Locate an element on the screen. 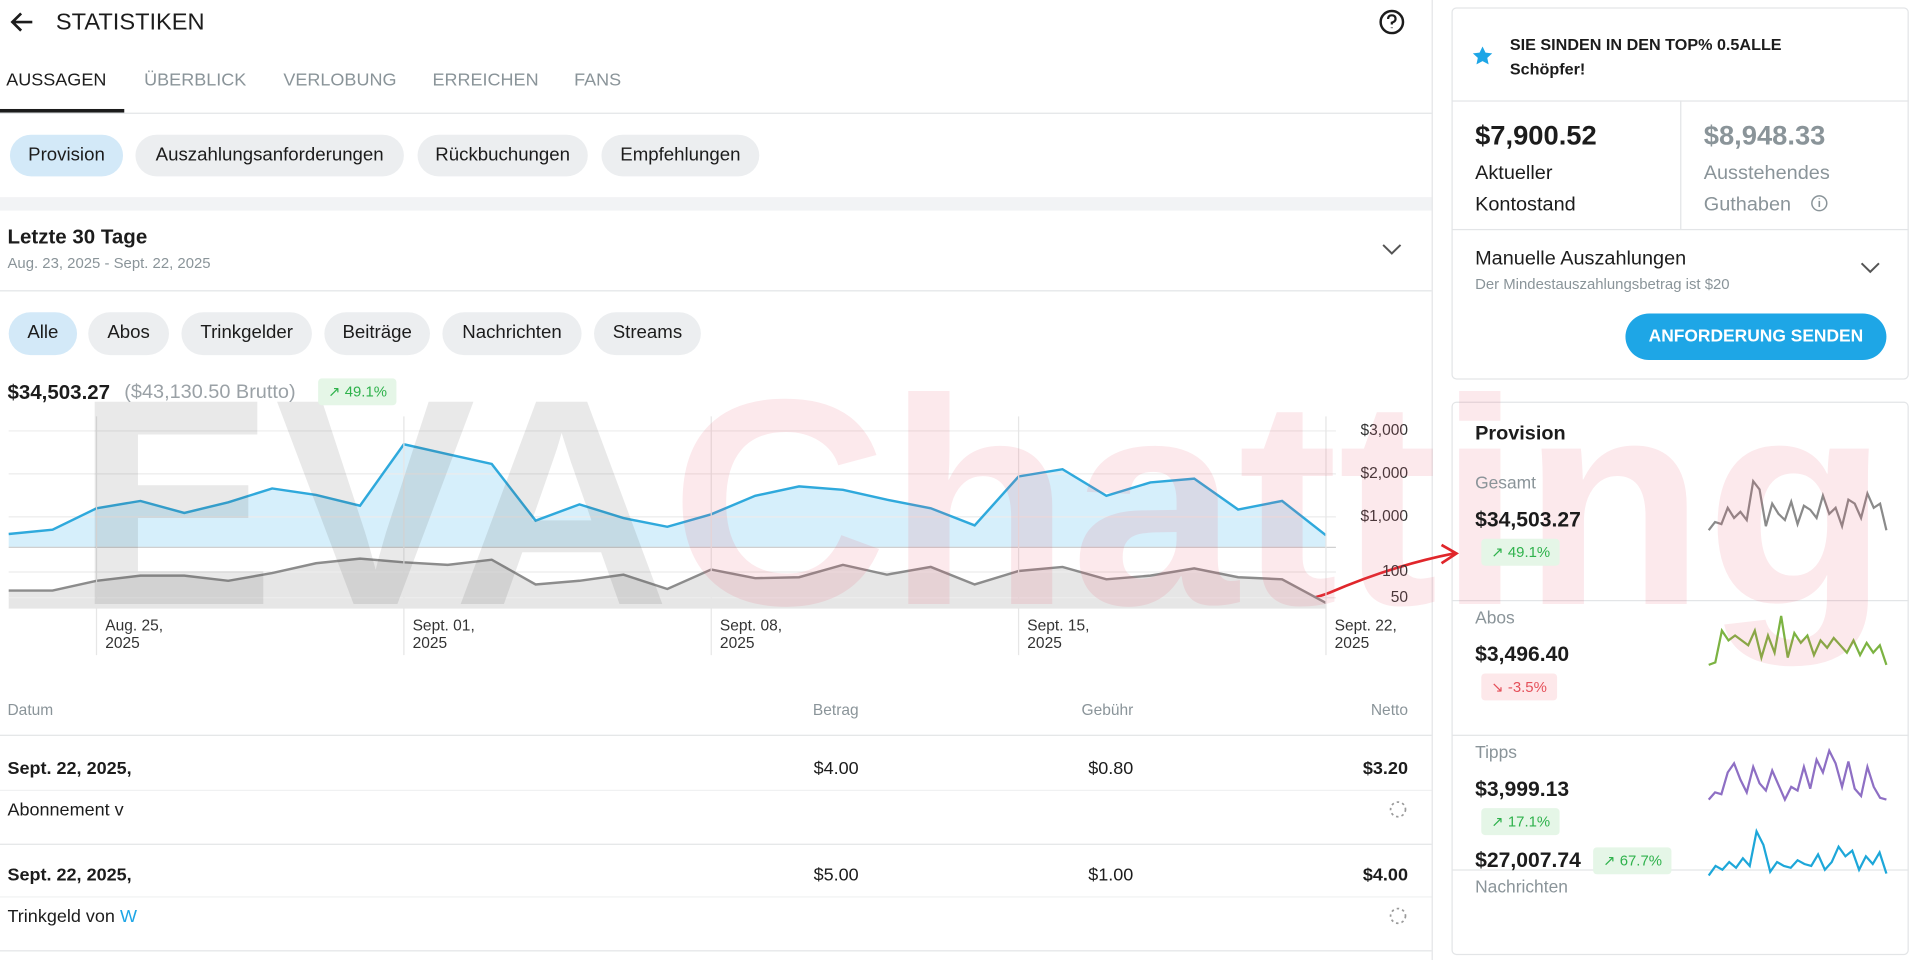  request-button is located at coordinates (1756, 337).